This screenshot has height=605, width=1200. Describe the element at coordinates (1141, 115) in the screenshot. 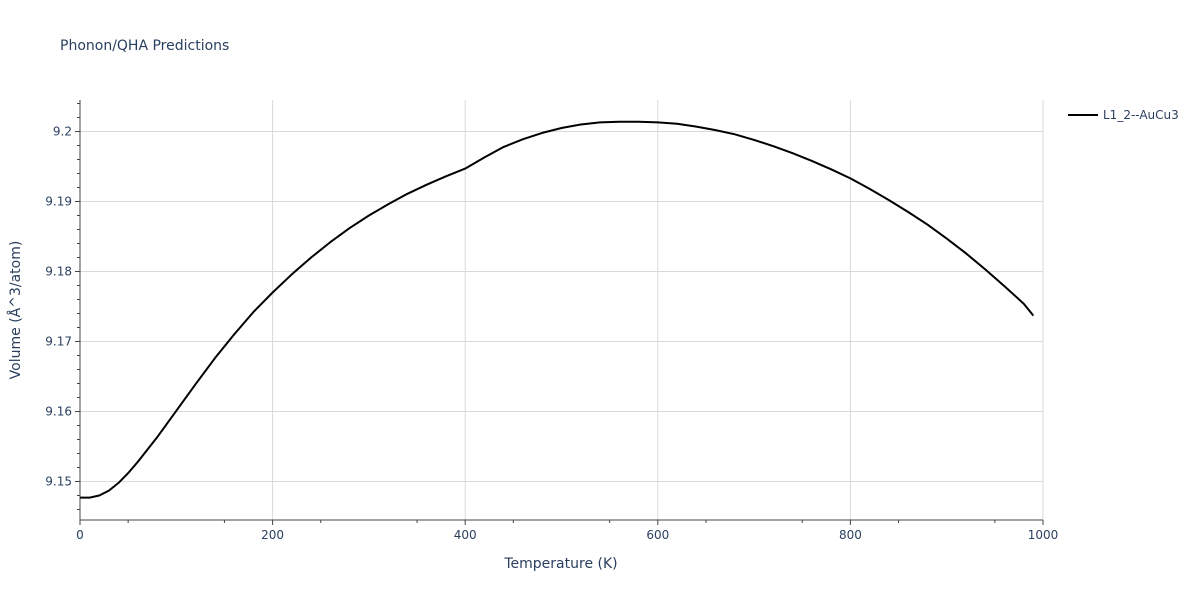

I see `legend-label: L1_2--AuCu3` at that location.